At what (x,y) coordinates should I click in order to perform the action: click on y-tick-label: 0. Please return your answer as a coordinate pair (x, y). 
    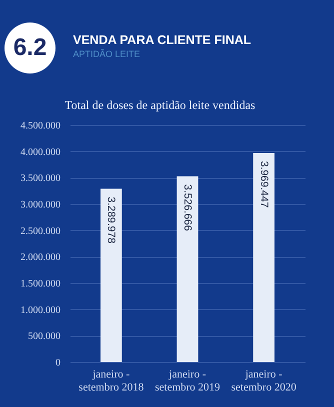
    Looking at the image, I should click on (58, 363).